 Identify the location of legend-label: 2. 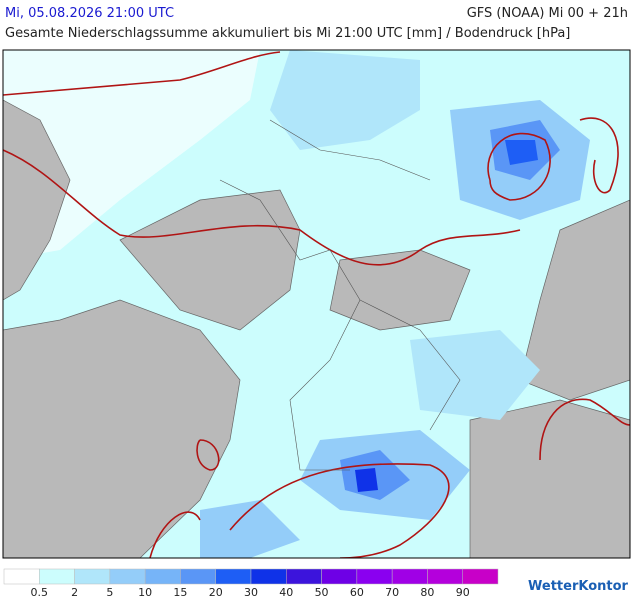
(74, 592).